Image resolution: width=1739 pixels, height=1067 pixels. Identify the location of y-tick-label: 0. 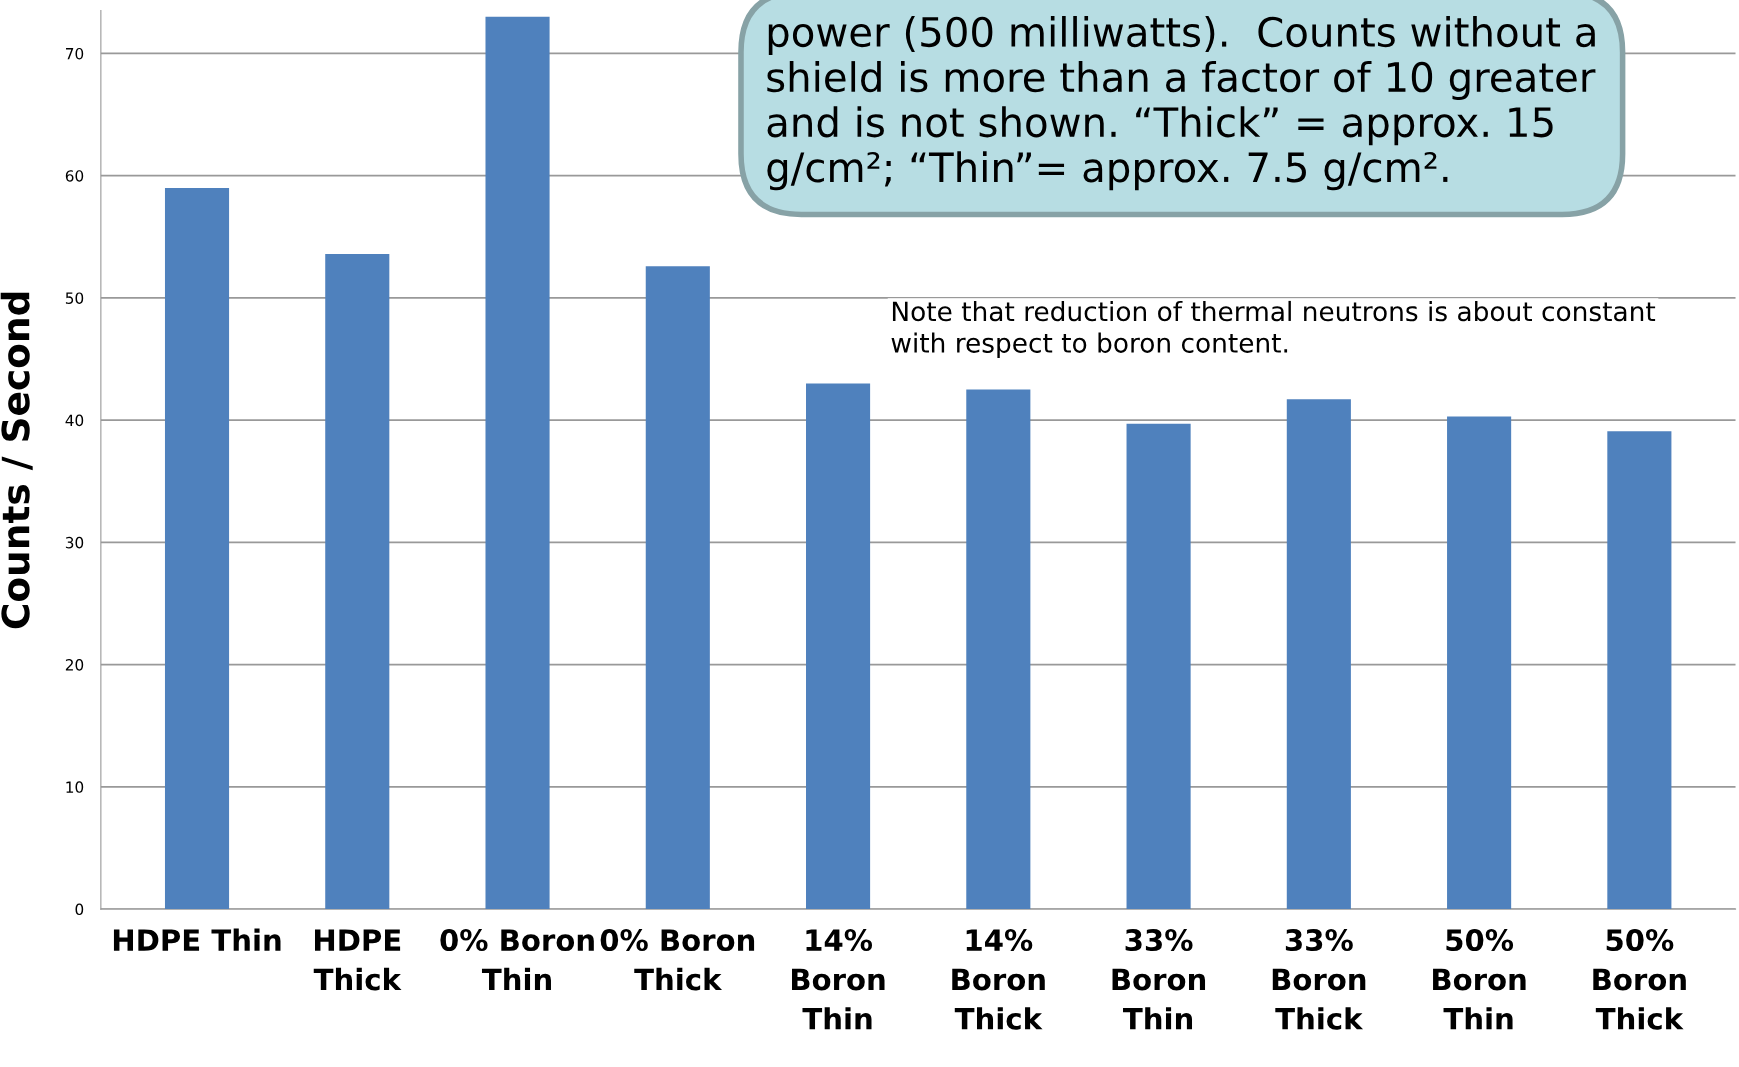
(79, 909).